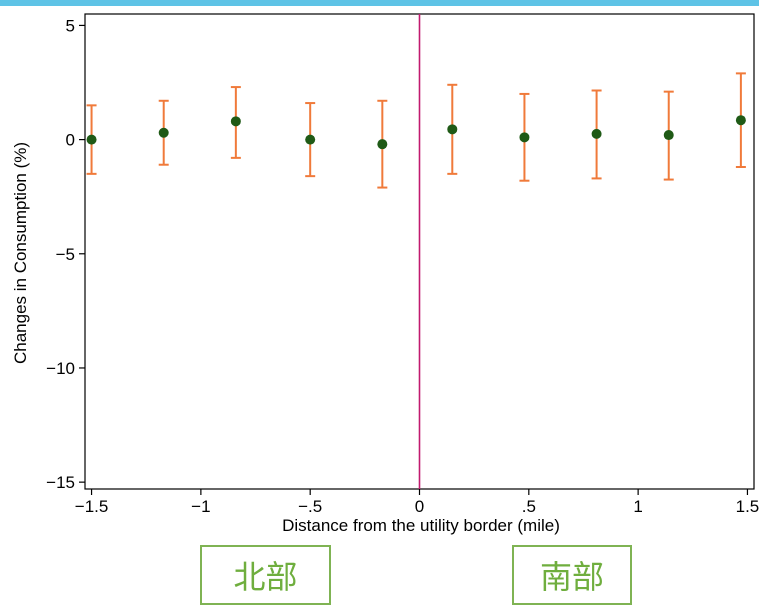 Image resolution: width=759 pixels, height=609 pixels. Describe the element at coordinates (379, 3) in the screenshot. I see `top-accent-bar` at that location.